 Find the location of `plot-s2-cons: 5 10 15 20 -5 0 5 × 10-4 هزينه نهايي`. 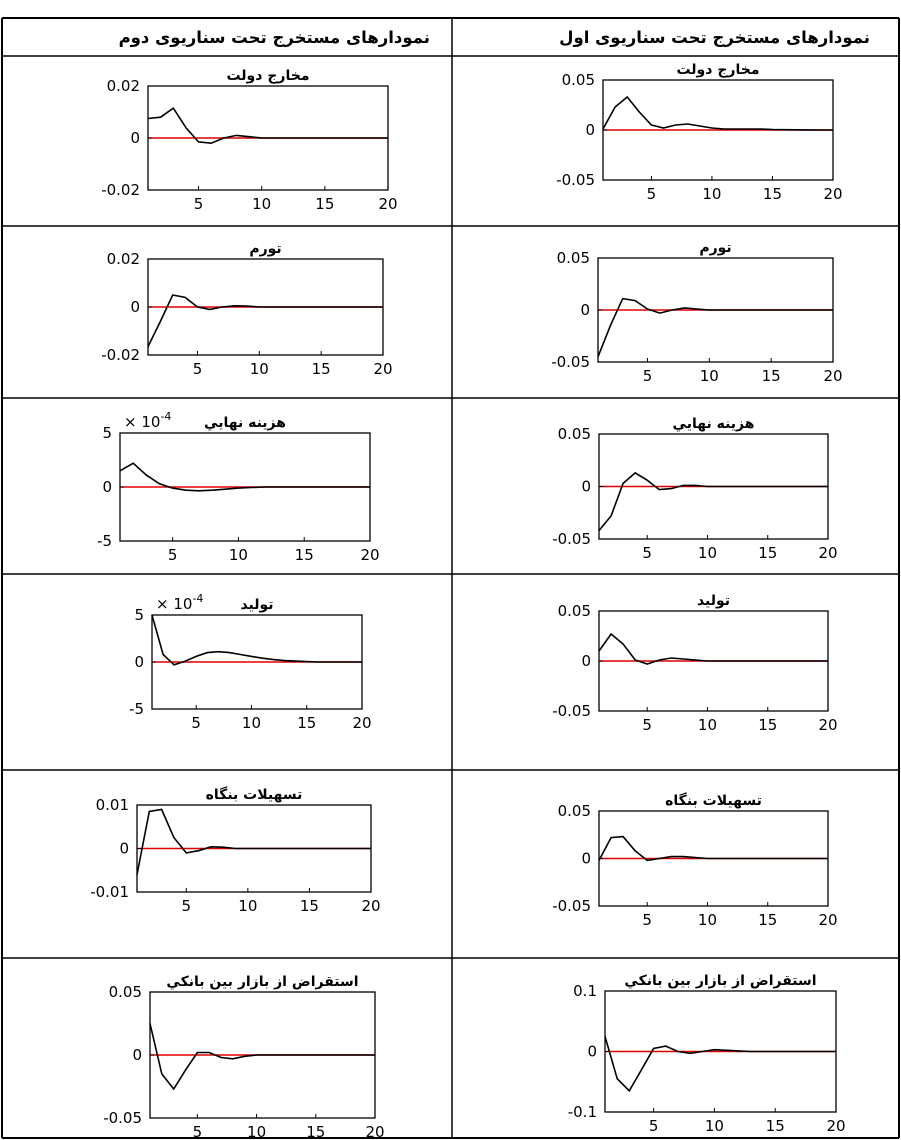

plot-s2-cons: 5 10 15 20 -5 0 5 × 10-4 هزينه نهايي is located at coordinates (238, 487).